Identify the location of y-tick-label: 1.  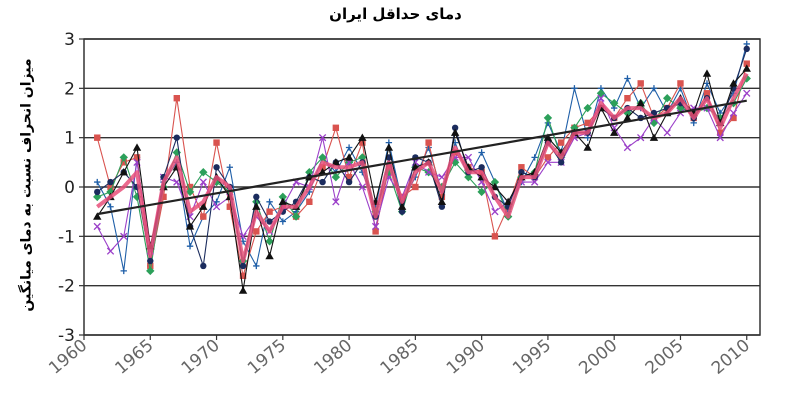
(69, 139).